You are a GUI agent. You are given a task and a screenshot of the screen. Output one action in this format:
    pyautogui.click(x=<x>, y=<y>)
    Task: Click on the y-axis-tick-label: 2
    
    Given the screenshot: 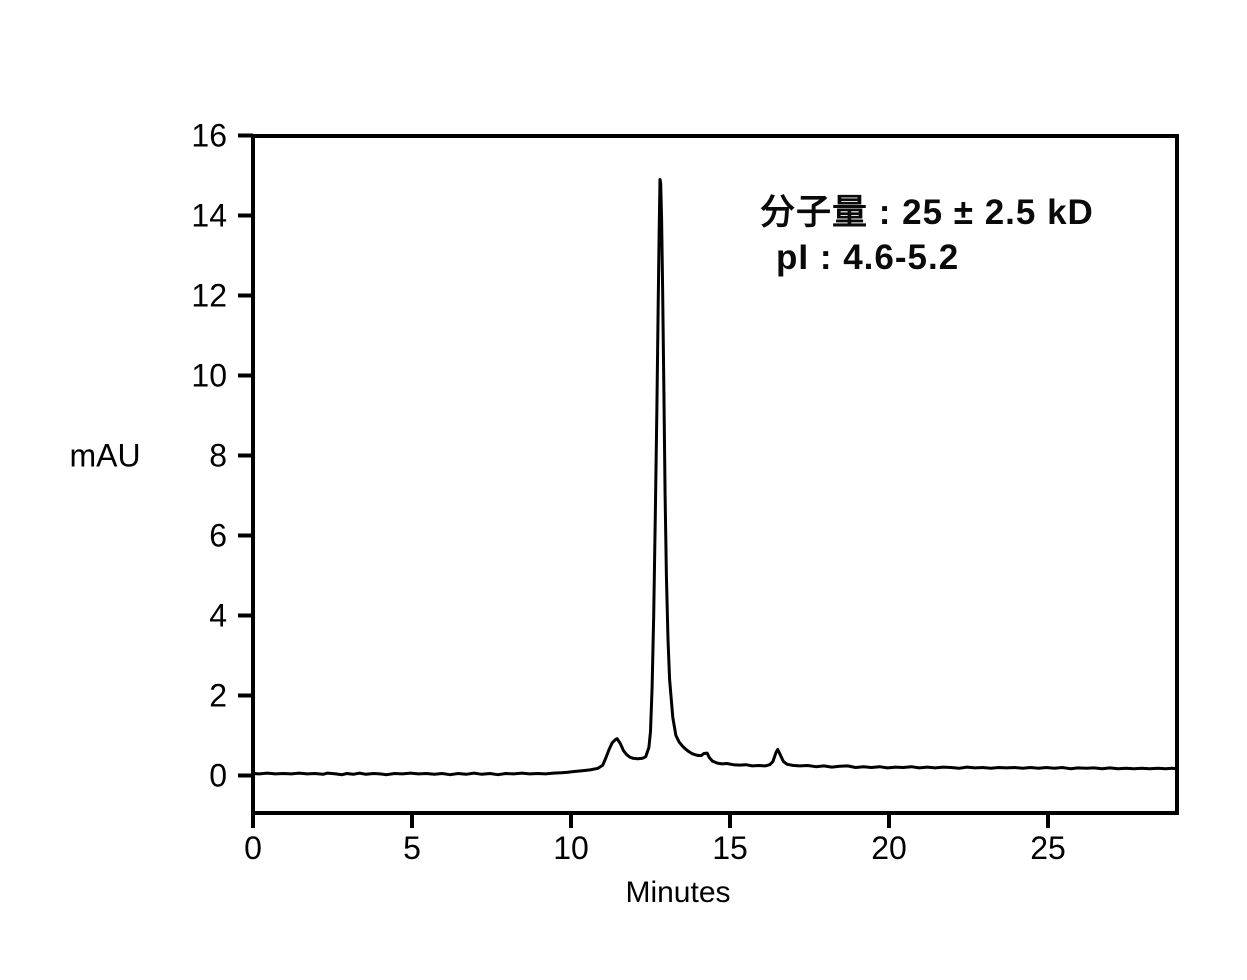 What is the action you would take?
    pyautogui.click(x=218, y=696)
    